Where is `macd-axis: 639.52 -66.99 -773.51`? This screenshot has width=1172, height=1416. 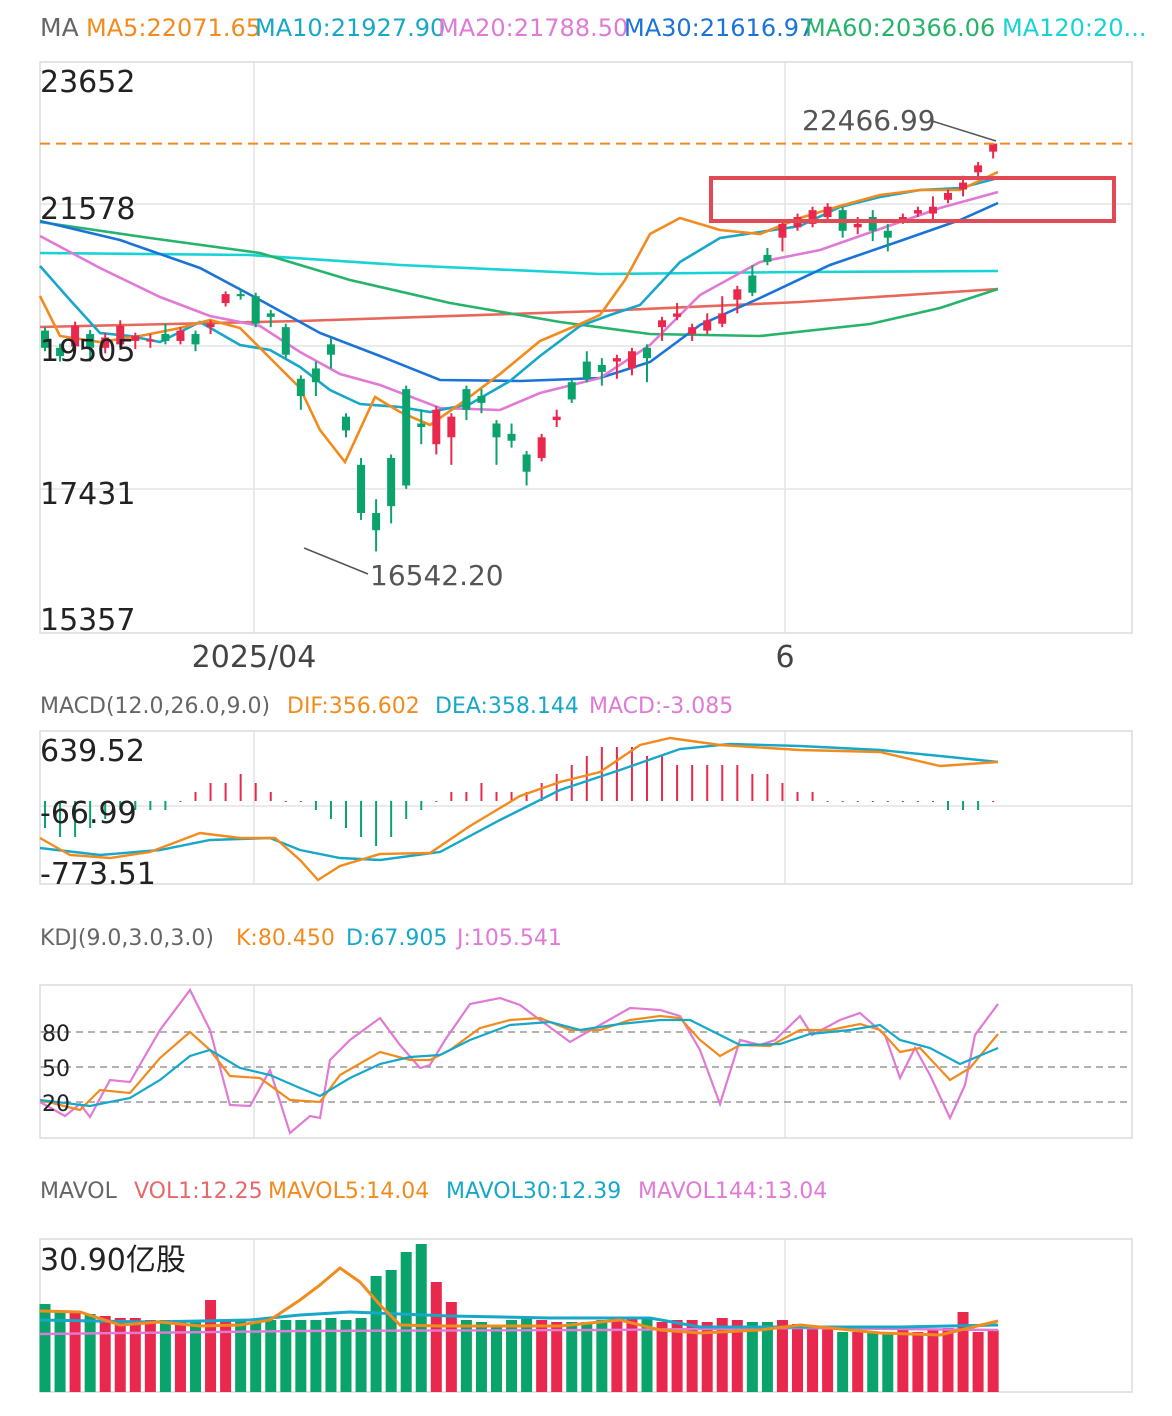
macd-axis: 639.52 -66.99 -773.51 is located at coordinates (98, 813).